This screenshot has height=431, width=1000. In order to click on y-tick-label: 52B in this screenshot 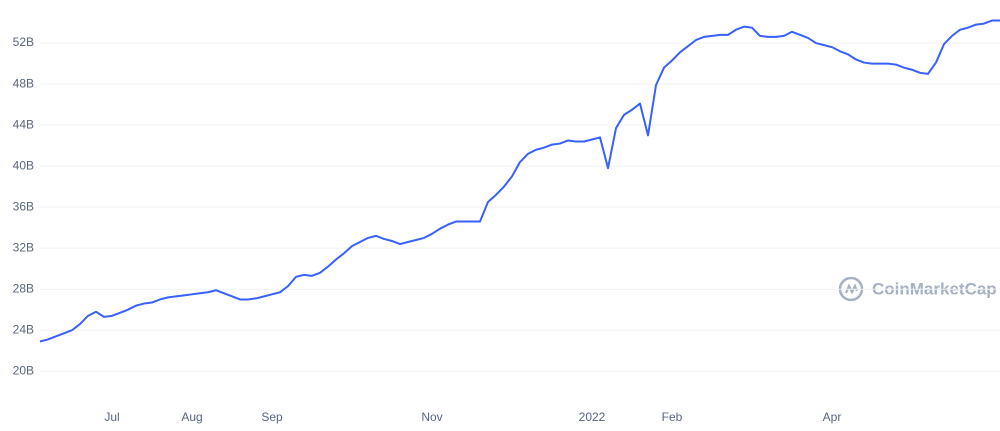, I will do `click(23, 42)`.